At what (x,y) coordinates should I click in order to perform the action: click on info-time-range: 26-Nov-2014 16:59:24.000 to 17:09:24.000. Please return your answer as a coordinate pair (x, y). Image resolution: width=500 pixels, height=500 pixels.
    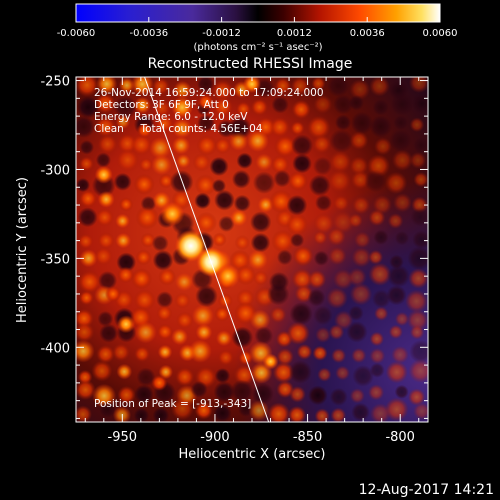
    Looking at the image, I should click on (209, 93).